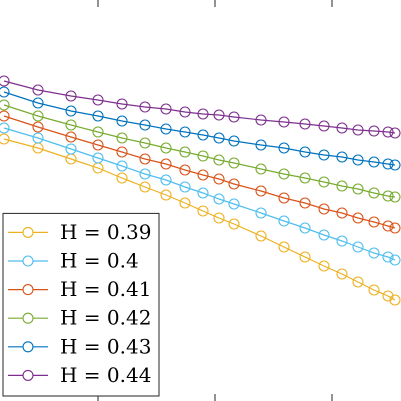 The image size is (401, 401). What do you see at coordinates (105, 375) in the screenshot?
I see `legend-label: H = 0.44` at bounding box center [105, 375].